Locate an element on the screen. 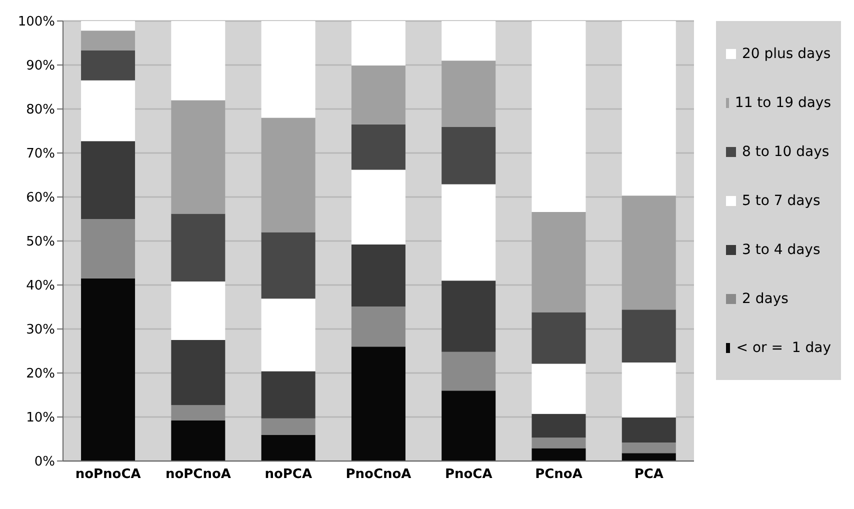  y-tick-label: 30% is located at coordinates (40, 330).